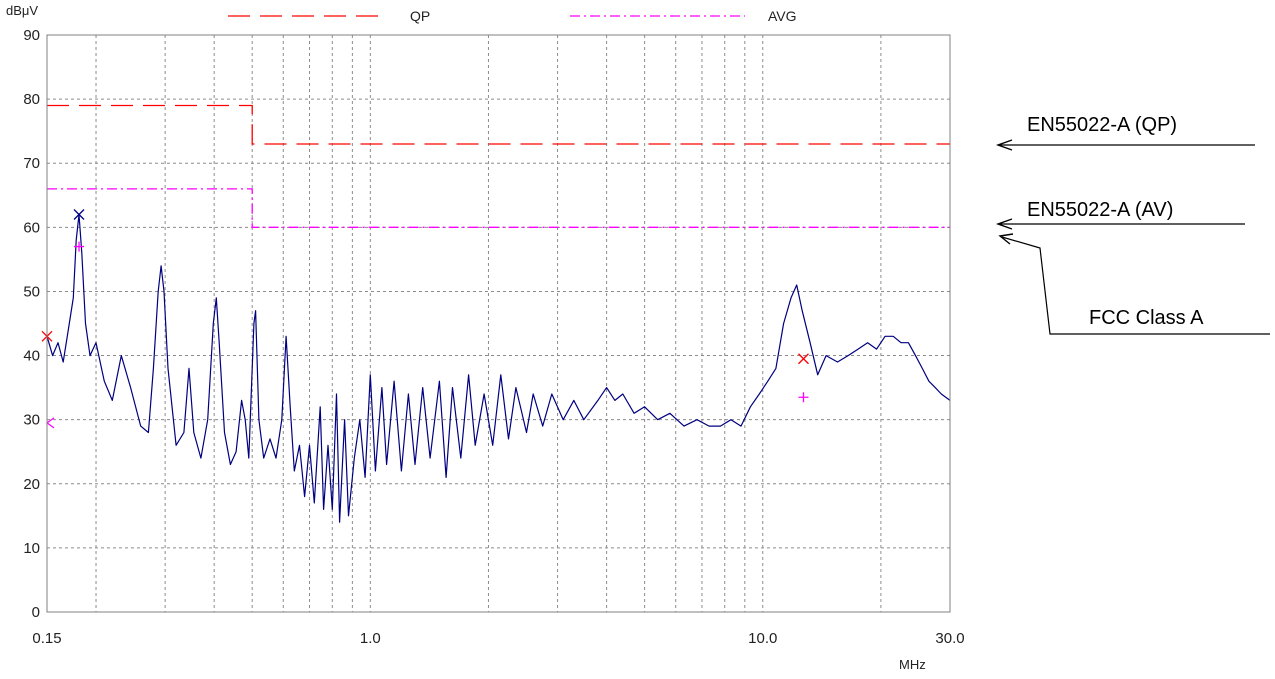 The height and width of the screenshot is (679, 1275). Describe the element at coordinates (31, 356) in the screenshot. I see `y-tick-label: 40` at that location.